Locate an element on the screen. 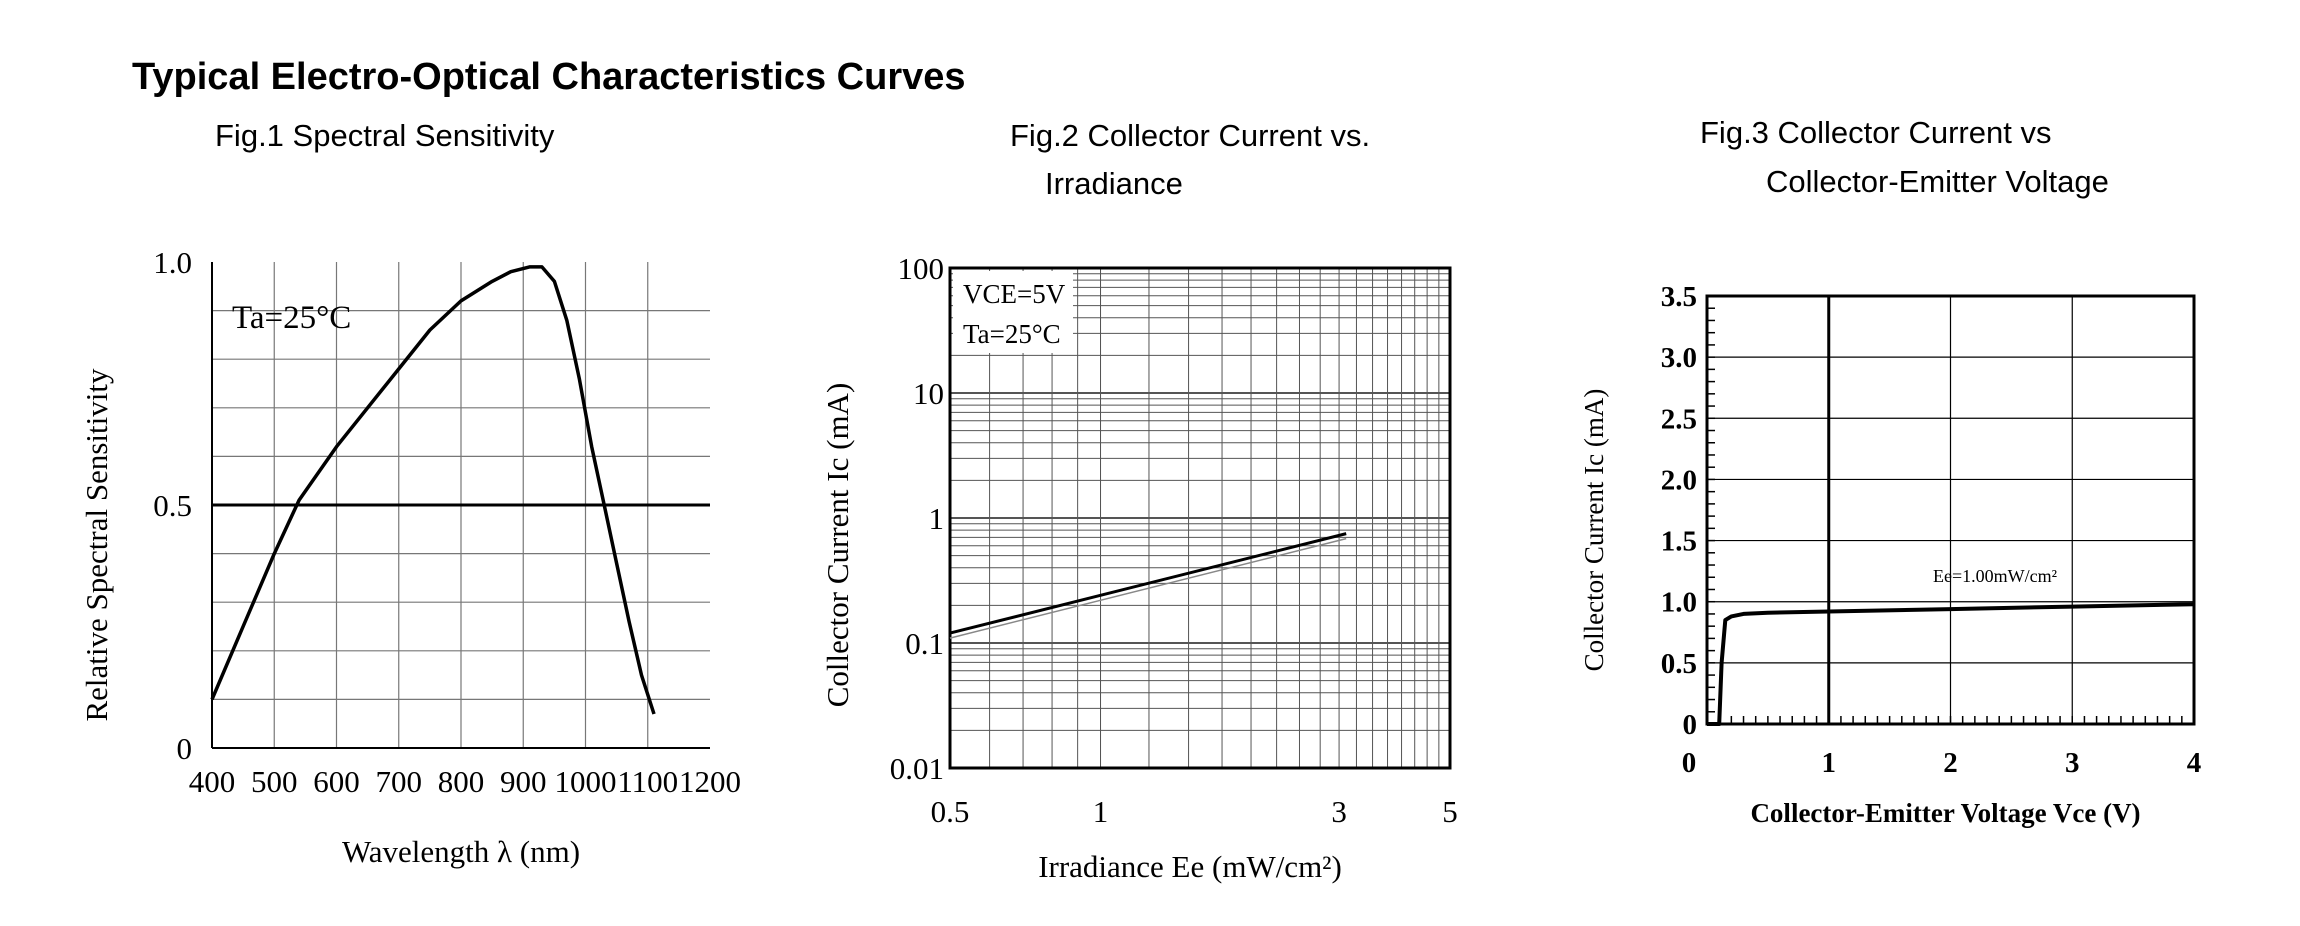 The width and height of the screenshot is (2300, 926). fig3-y-label: Collector Current Ic (mA) is located at coordinates (1594, 530).